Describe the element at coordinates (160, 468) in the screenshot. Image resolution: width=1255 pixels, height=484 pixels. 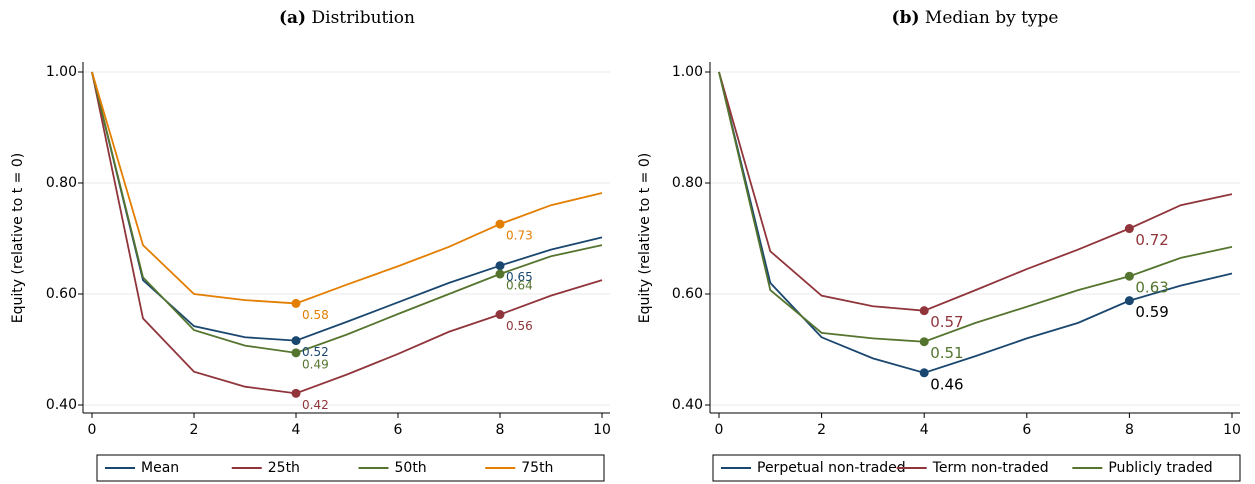
I see `legend-label: Mean` at that location.